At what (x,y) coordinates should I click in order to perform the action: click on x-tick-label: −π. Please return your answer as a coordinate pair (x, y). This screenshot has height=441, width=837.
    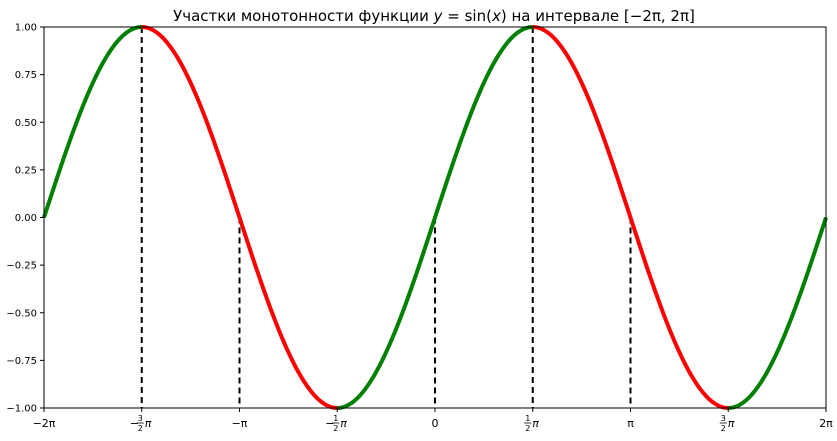
    Looking at the image, I should click on (240, 423).